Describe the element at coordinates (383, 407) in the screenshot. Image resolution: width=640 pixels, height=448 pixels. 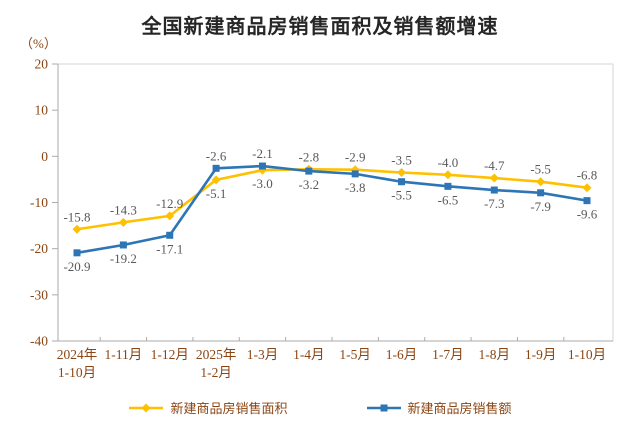
I see `legend-marker-sales-amount-icon` at that location.